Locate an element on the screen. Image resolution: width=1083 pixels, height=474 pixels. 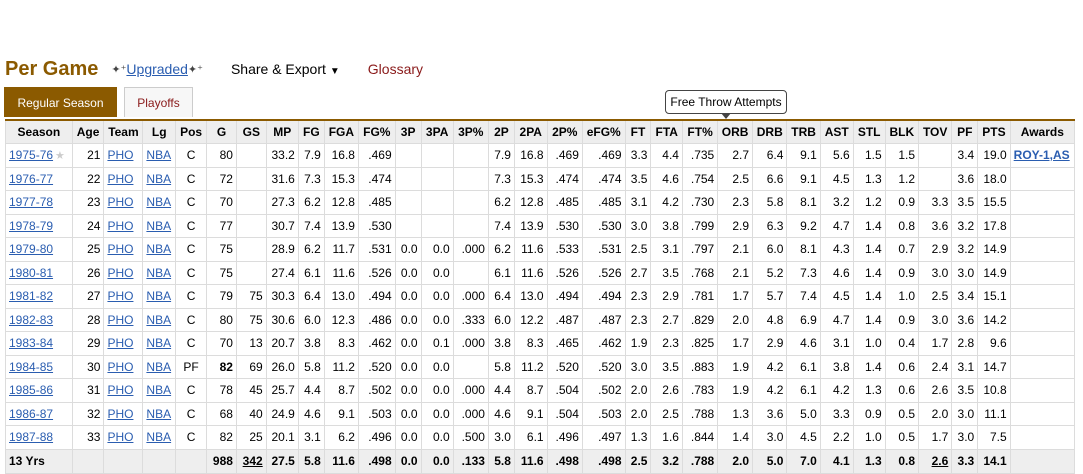
column-header-mp: MP is located at coordinates (282, 131).